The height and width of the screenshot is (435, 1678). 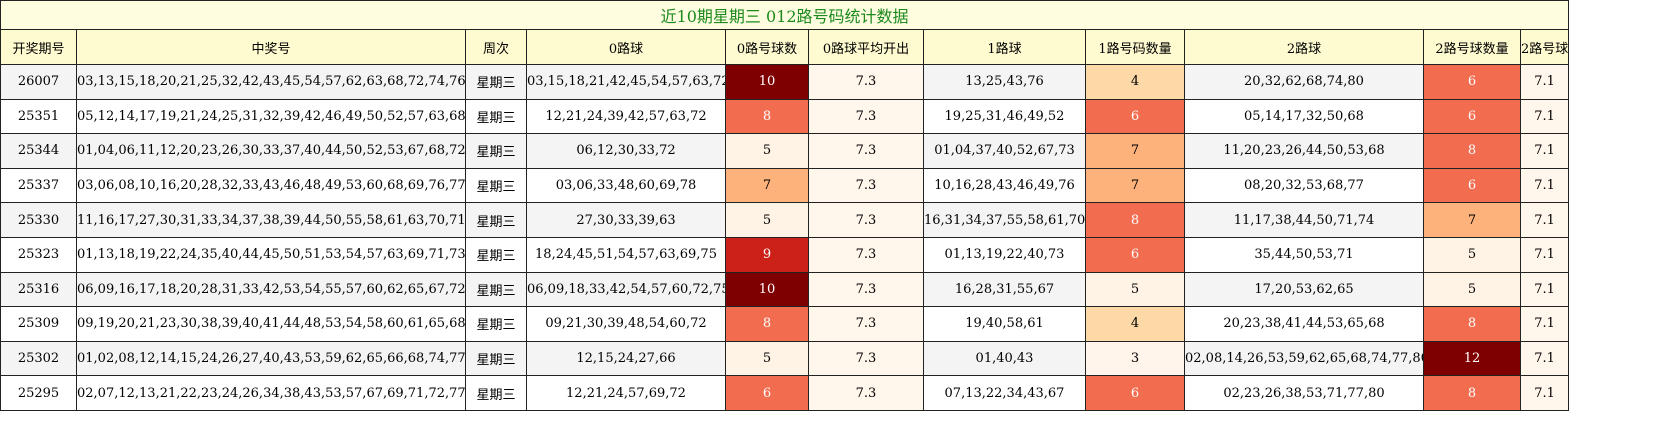 I want to click on route0-cell: 12,21,24,39,42,57,63,72, so click(x=626, y=116).